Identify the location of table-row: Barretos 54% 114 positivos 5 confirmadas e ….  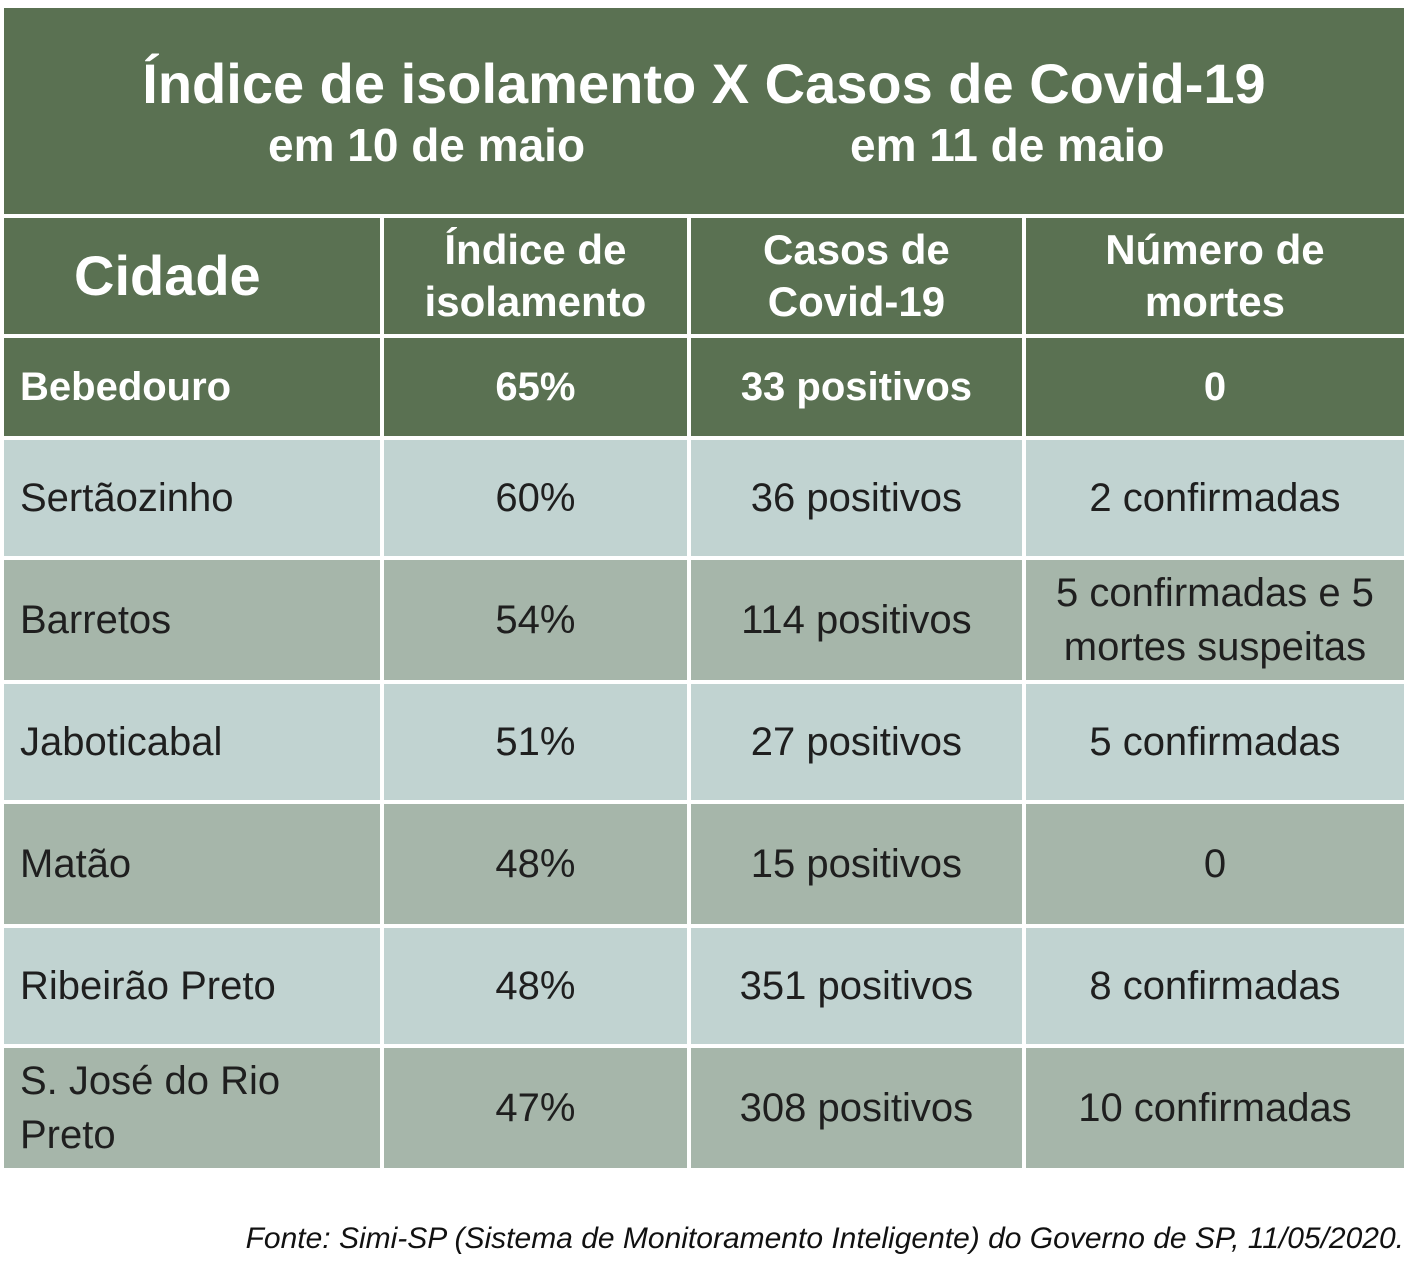
(704, 620).